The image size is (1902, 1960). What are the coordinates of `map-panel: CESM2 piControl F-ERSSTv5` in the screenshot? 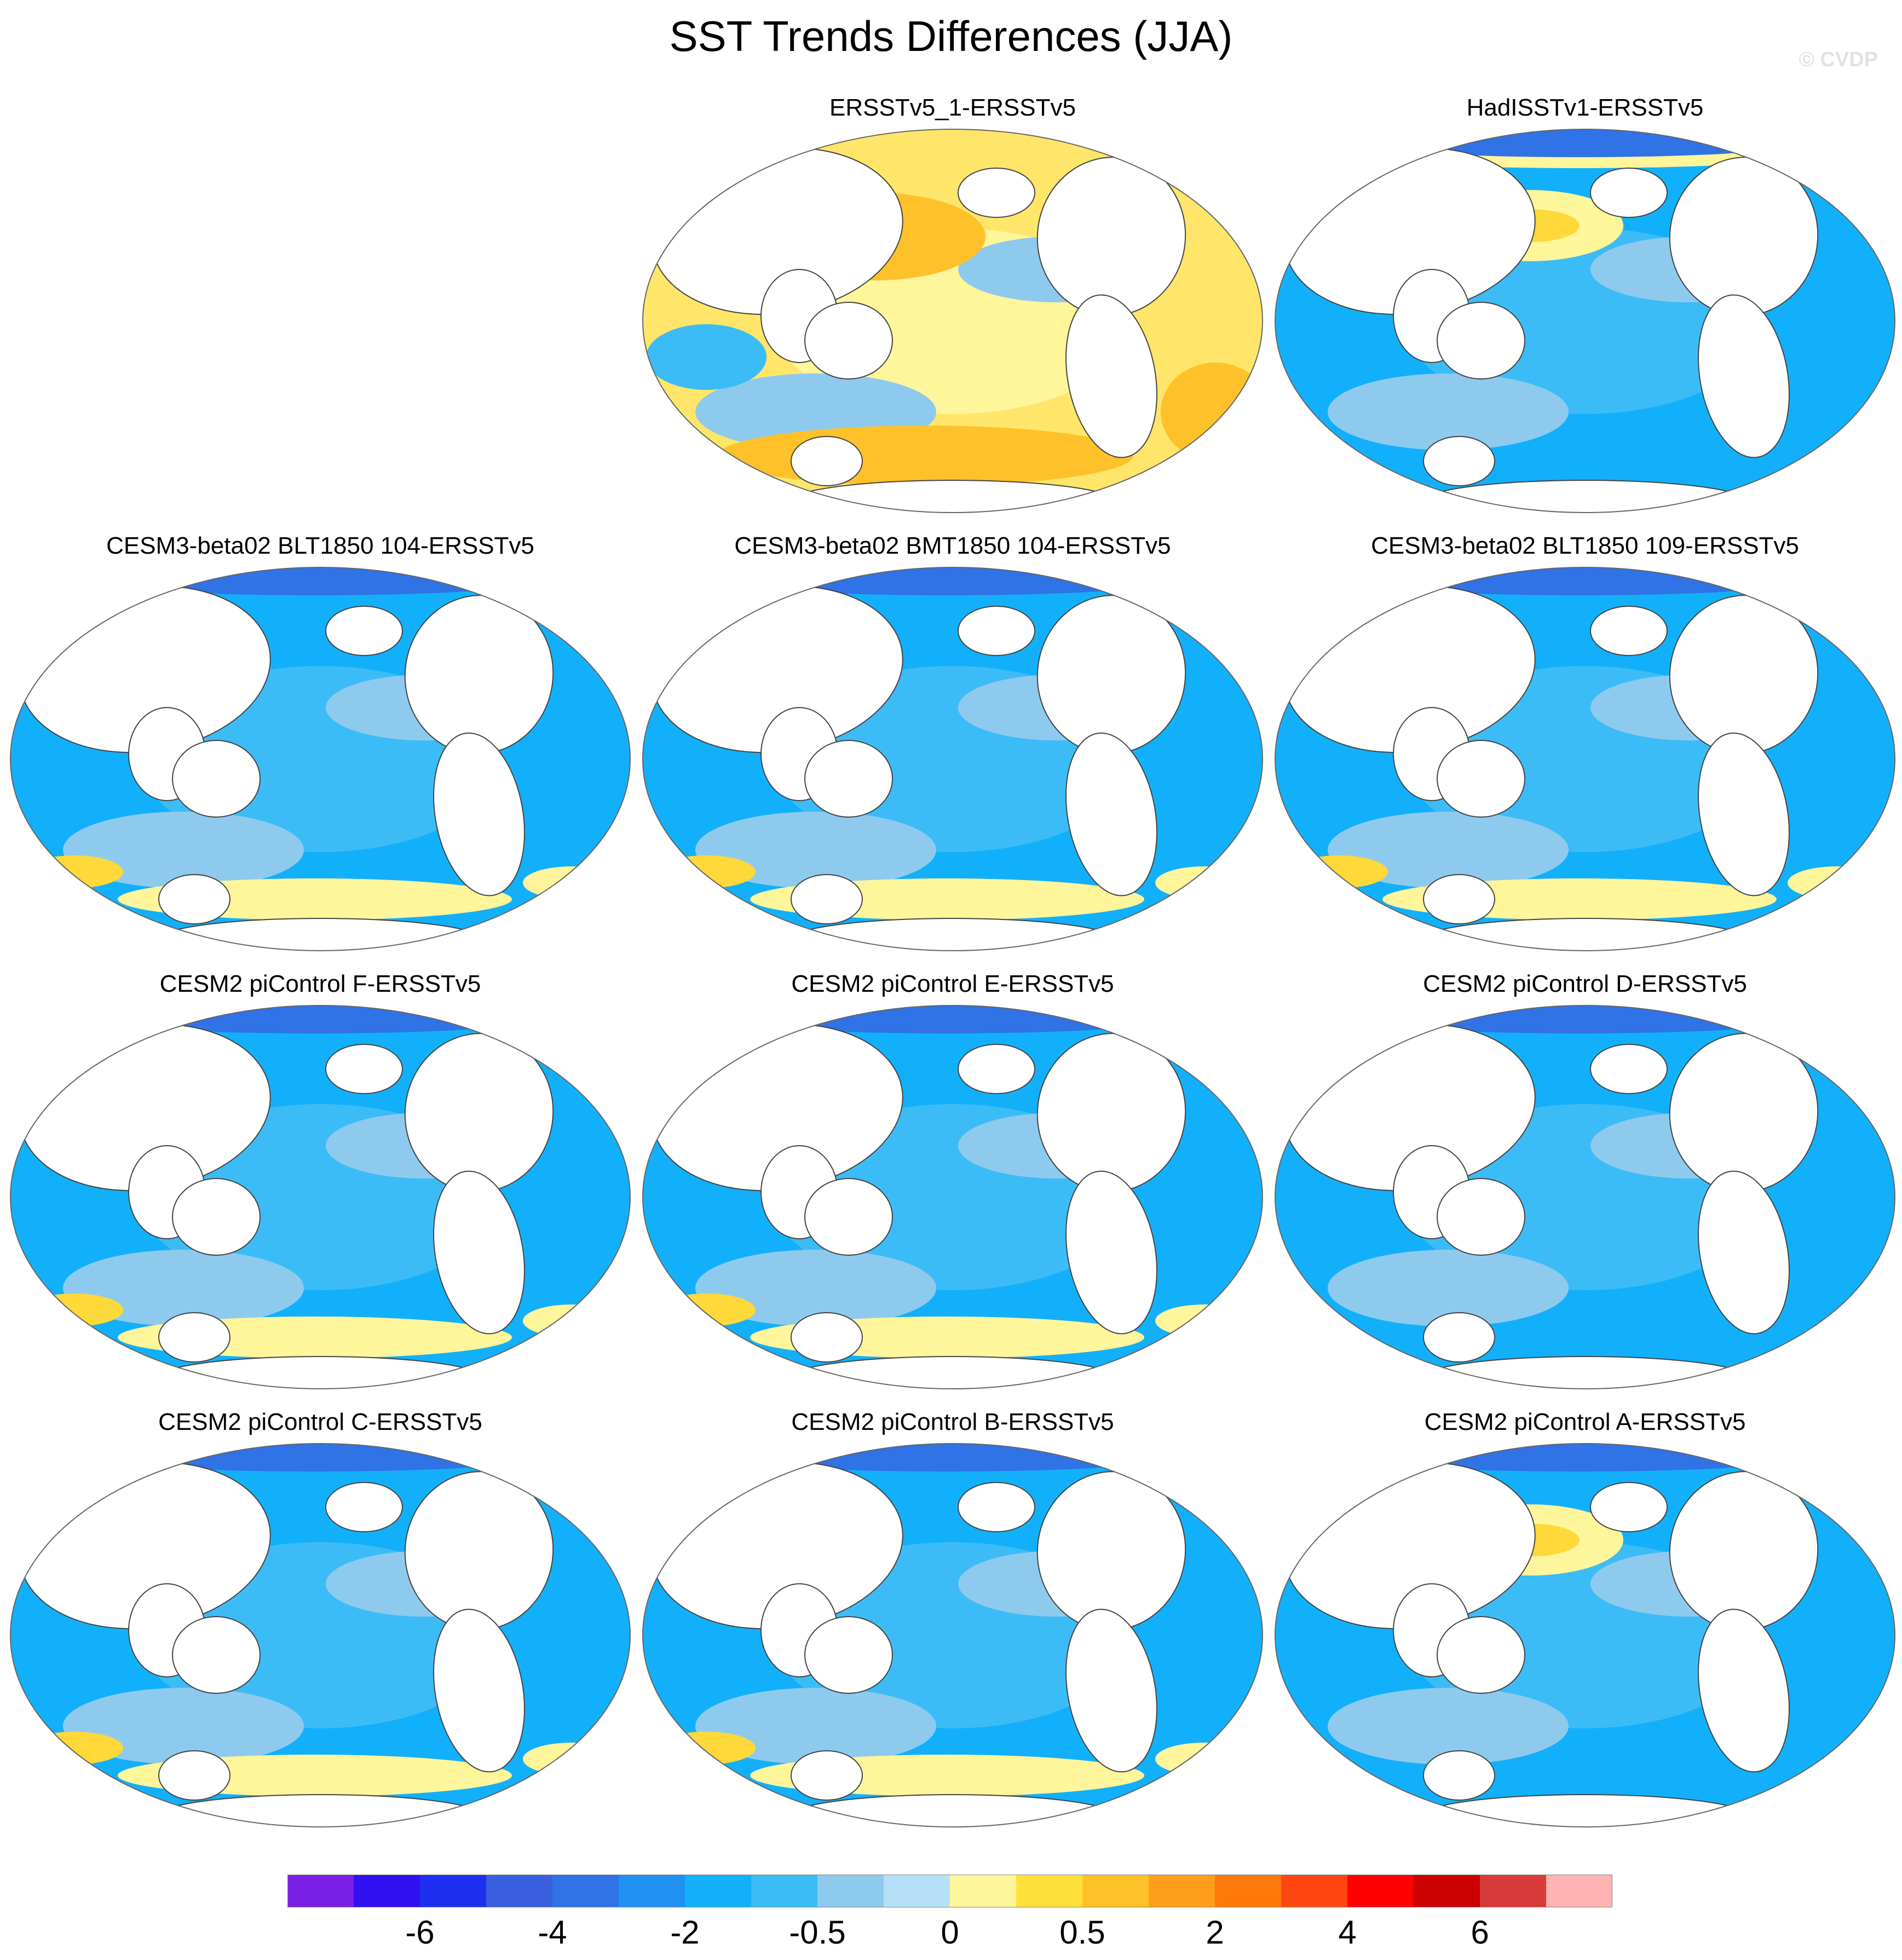 It's located at (320, 1180).